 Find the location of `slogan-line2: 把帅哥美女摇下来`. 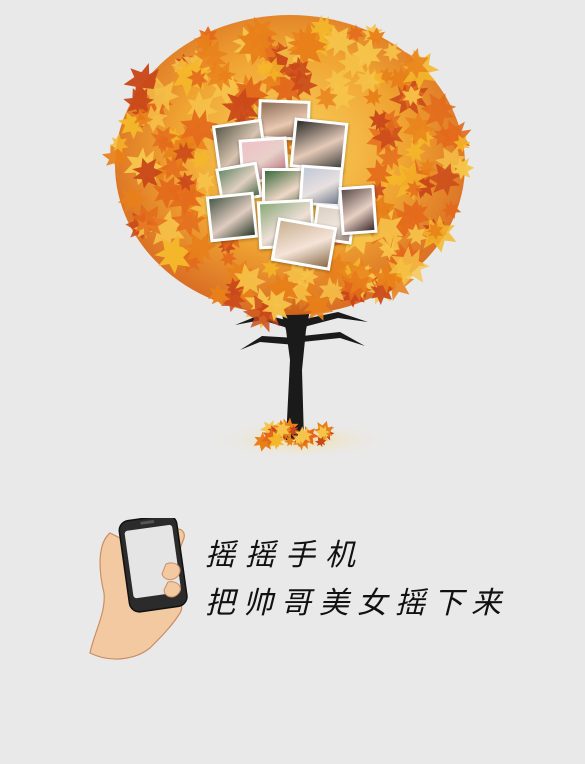

slogan-line2: 把帅哥美女摇下来 is located at coordinates (357, 603).